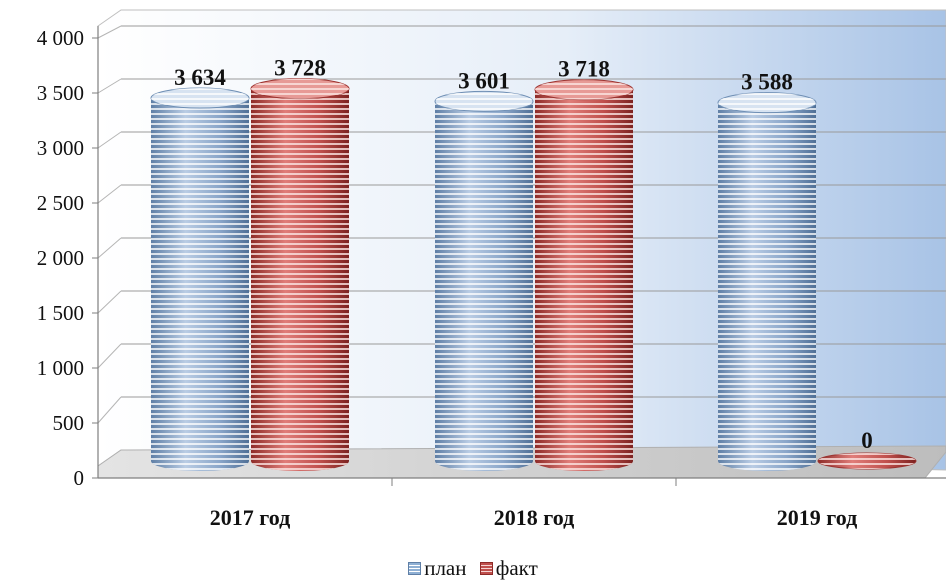  I want to click on y-tick-label: 2 000, so click(60, 258).